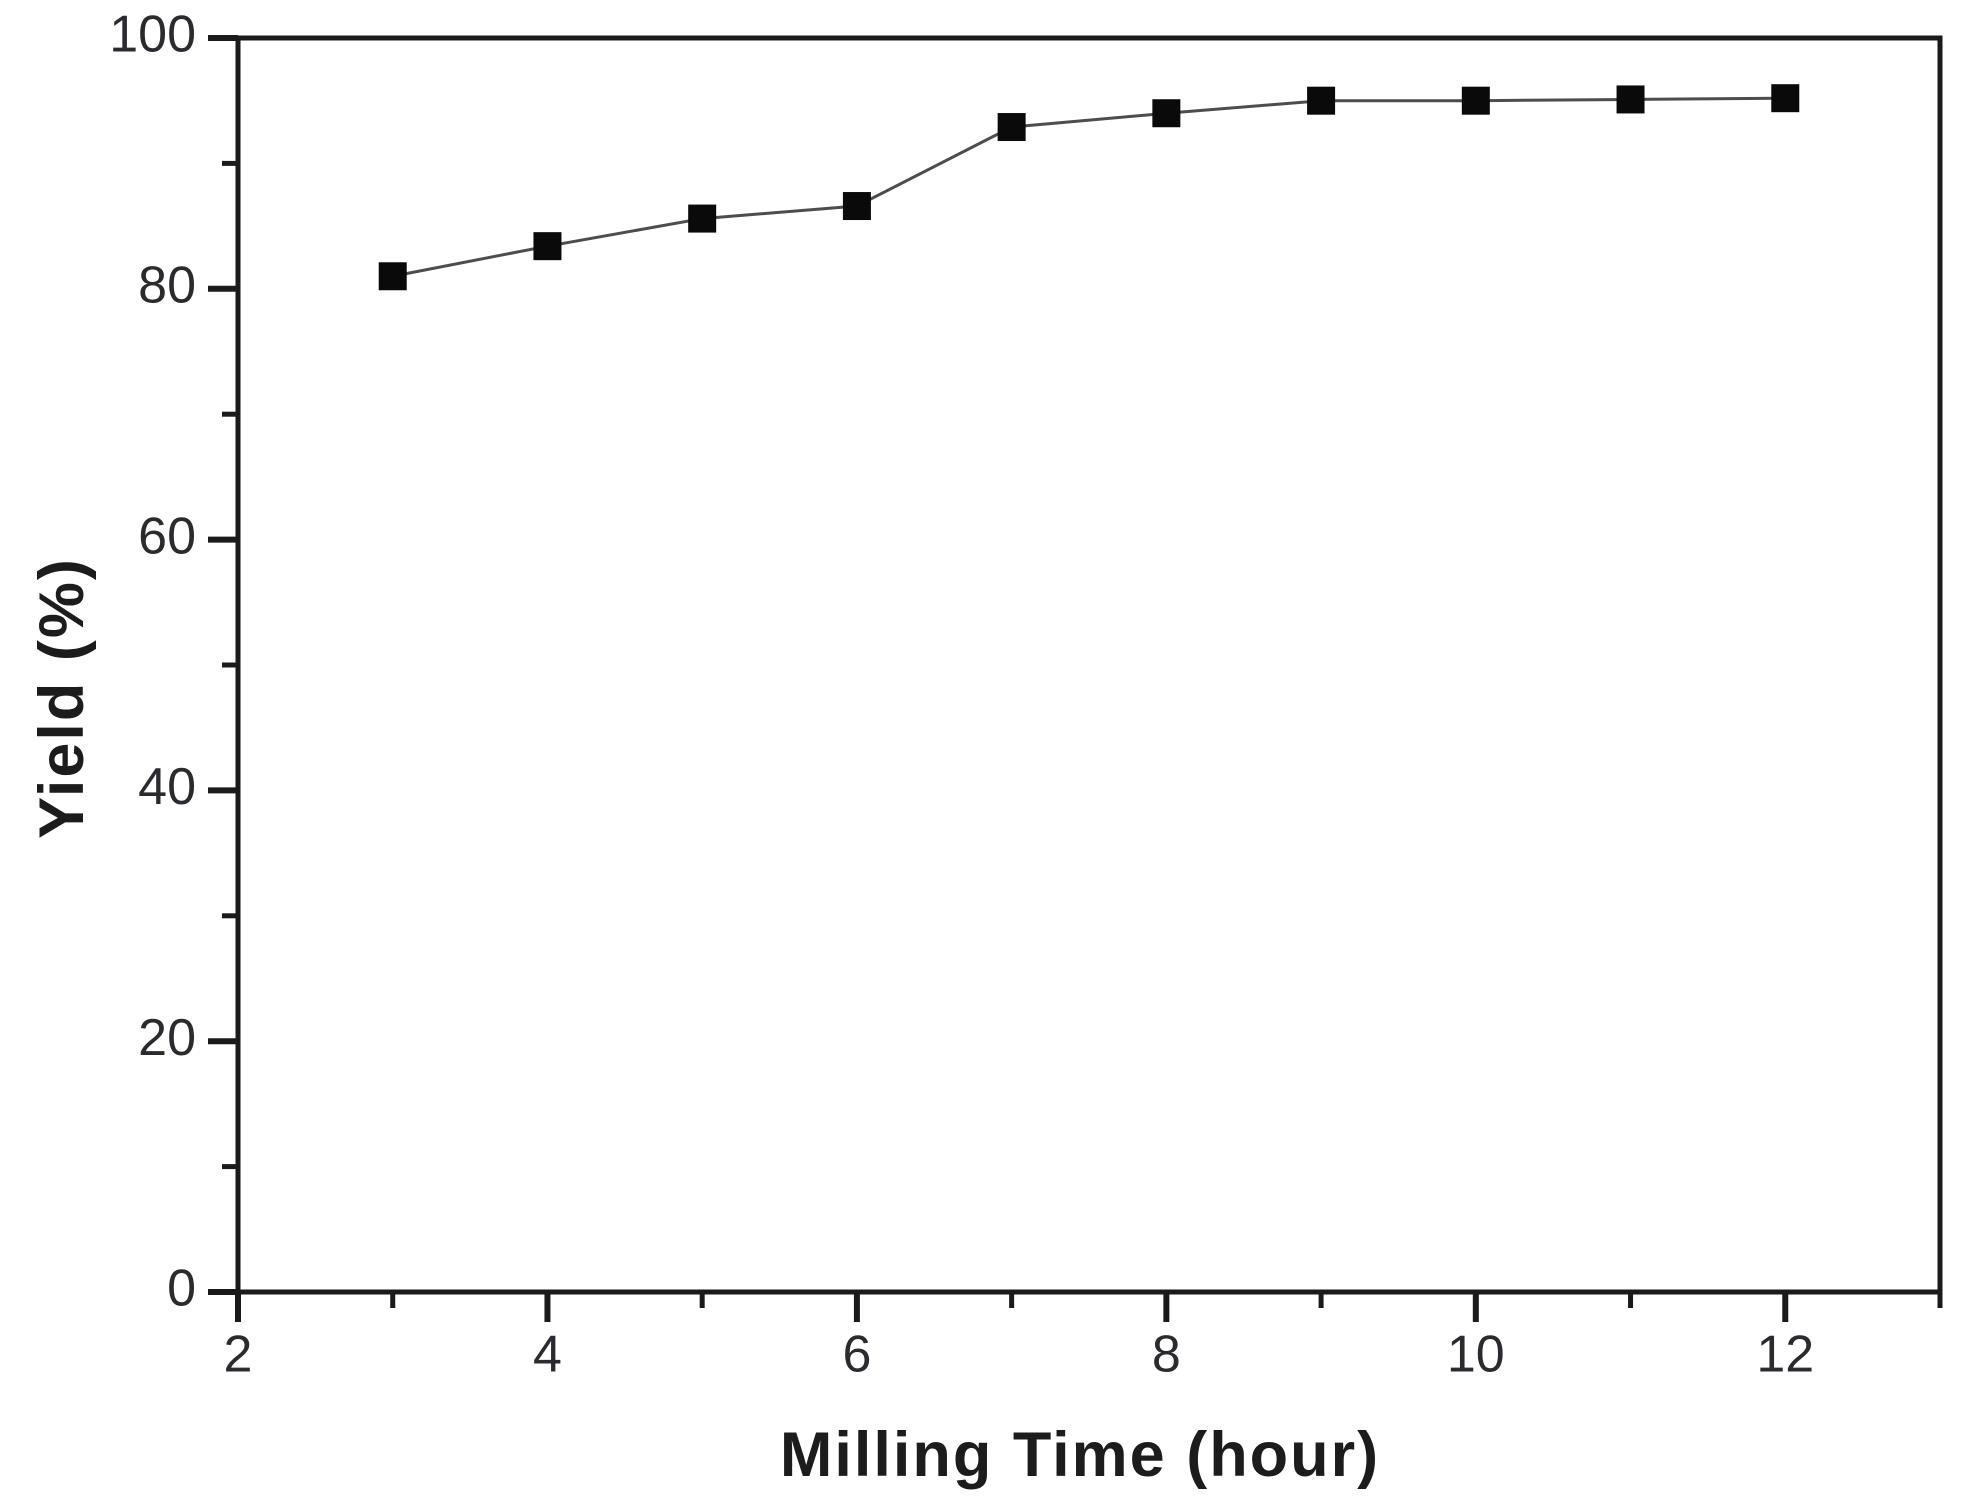 This screenshot has height=1499, width=1963. Describe the element at coordinates (152, 35) in the screenshot. I see `y-tick-label: 100` at that location.